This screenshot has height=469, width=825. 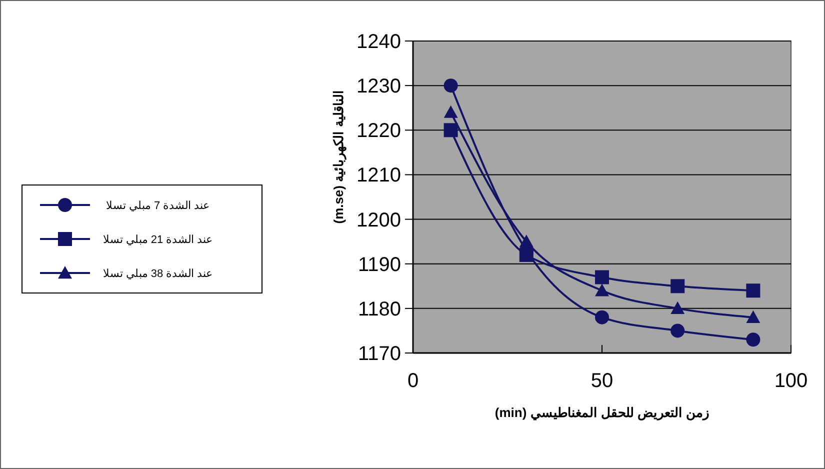 I want to click on legend-label: عند الشدة 21 مبلي تسلا, so click(x=158, y=240).